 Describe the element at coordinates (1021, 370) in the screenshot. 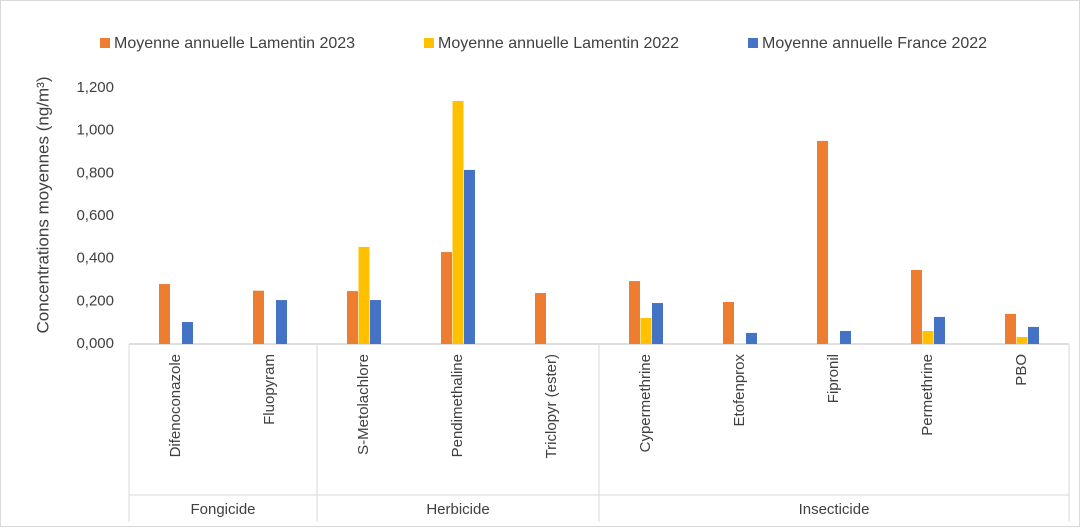

I see `x-tick-label: PBO` at that location.